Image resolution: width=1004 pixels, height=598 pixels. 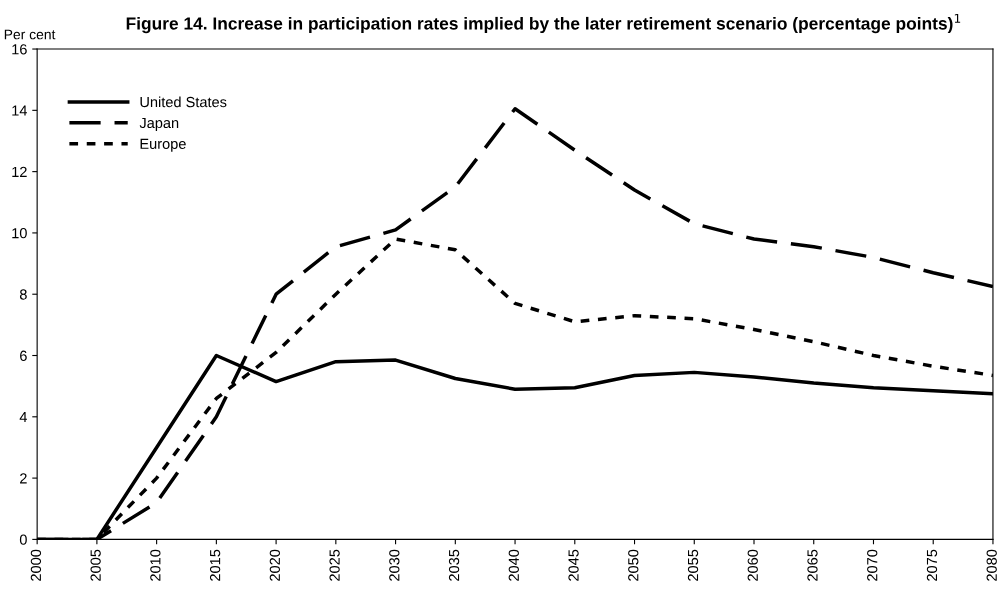 What do you see at coordinates (19, 233) in the screenshot?
I see `y-tick-label: 10` at bounding box center [19, 233].